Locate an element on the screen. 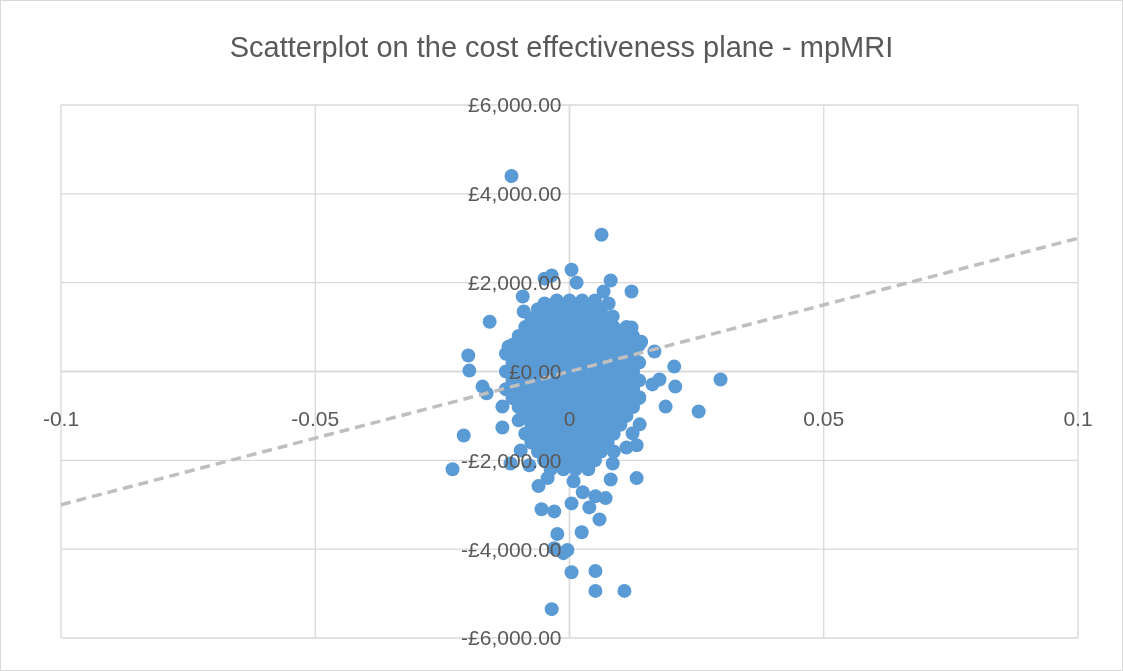 This screenshot has height=671, width=1123. chart-title: Scatterplot on the cost effectiveness plane - mpMRI is located at coordinates (561, 47).